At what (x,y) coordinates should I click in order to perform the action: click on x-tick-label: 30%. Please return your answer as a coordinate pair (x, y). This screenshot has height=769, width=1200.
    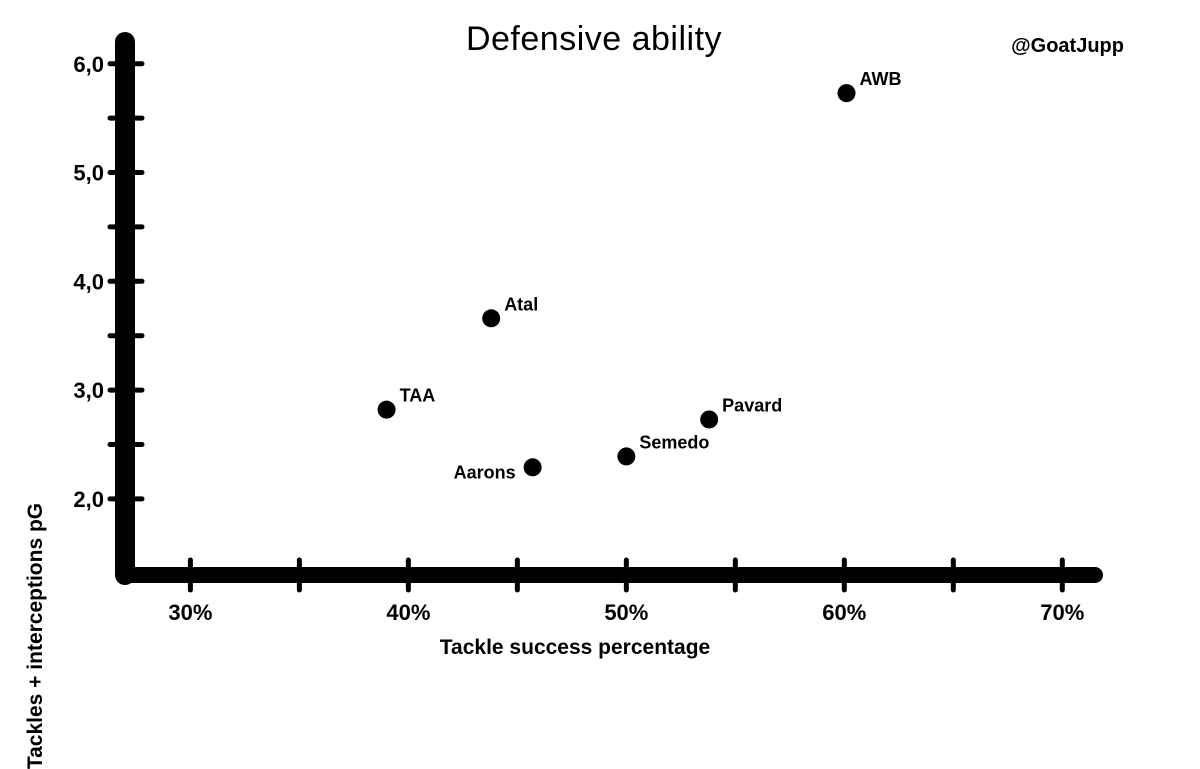
    Looking at the image, I should click on (190, 612).